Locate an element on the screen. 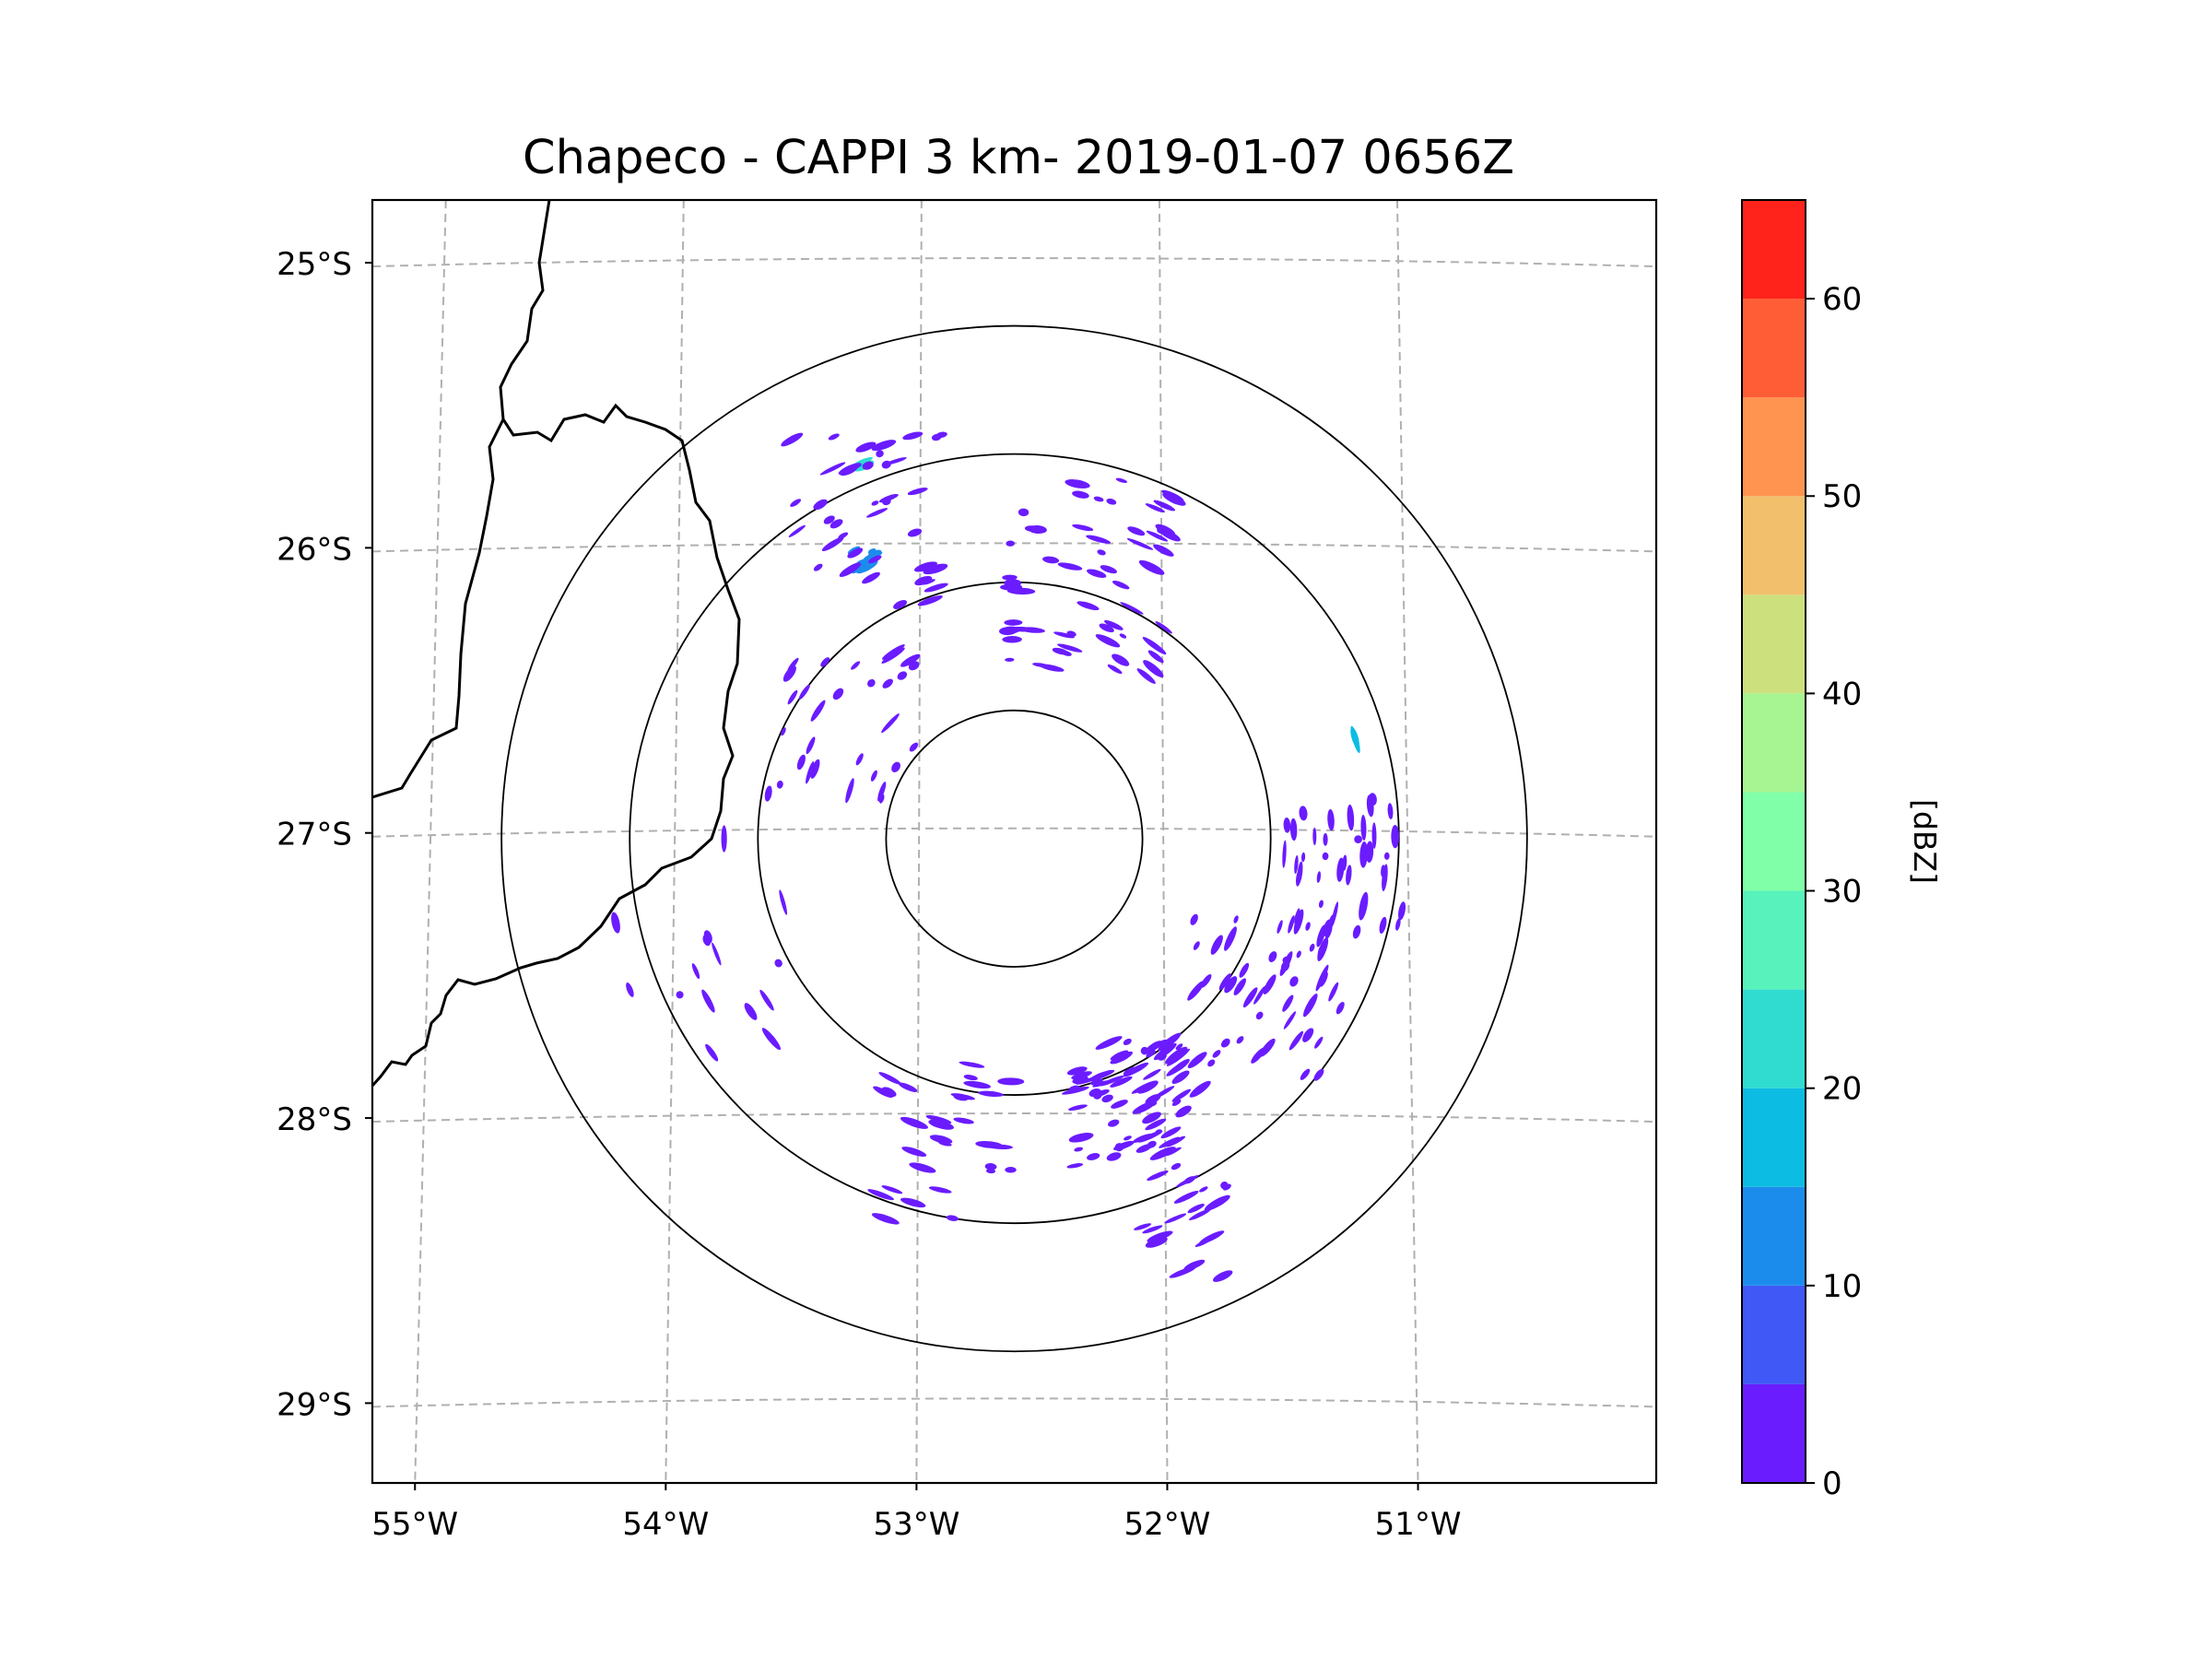 Image resolution: width=2212 pixels, height=1659 pixels. colorbar-tick-label: 60 is located at coordinates (1842, 299).